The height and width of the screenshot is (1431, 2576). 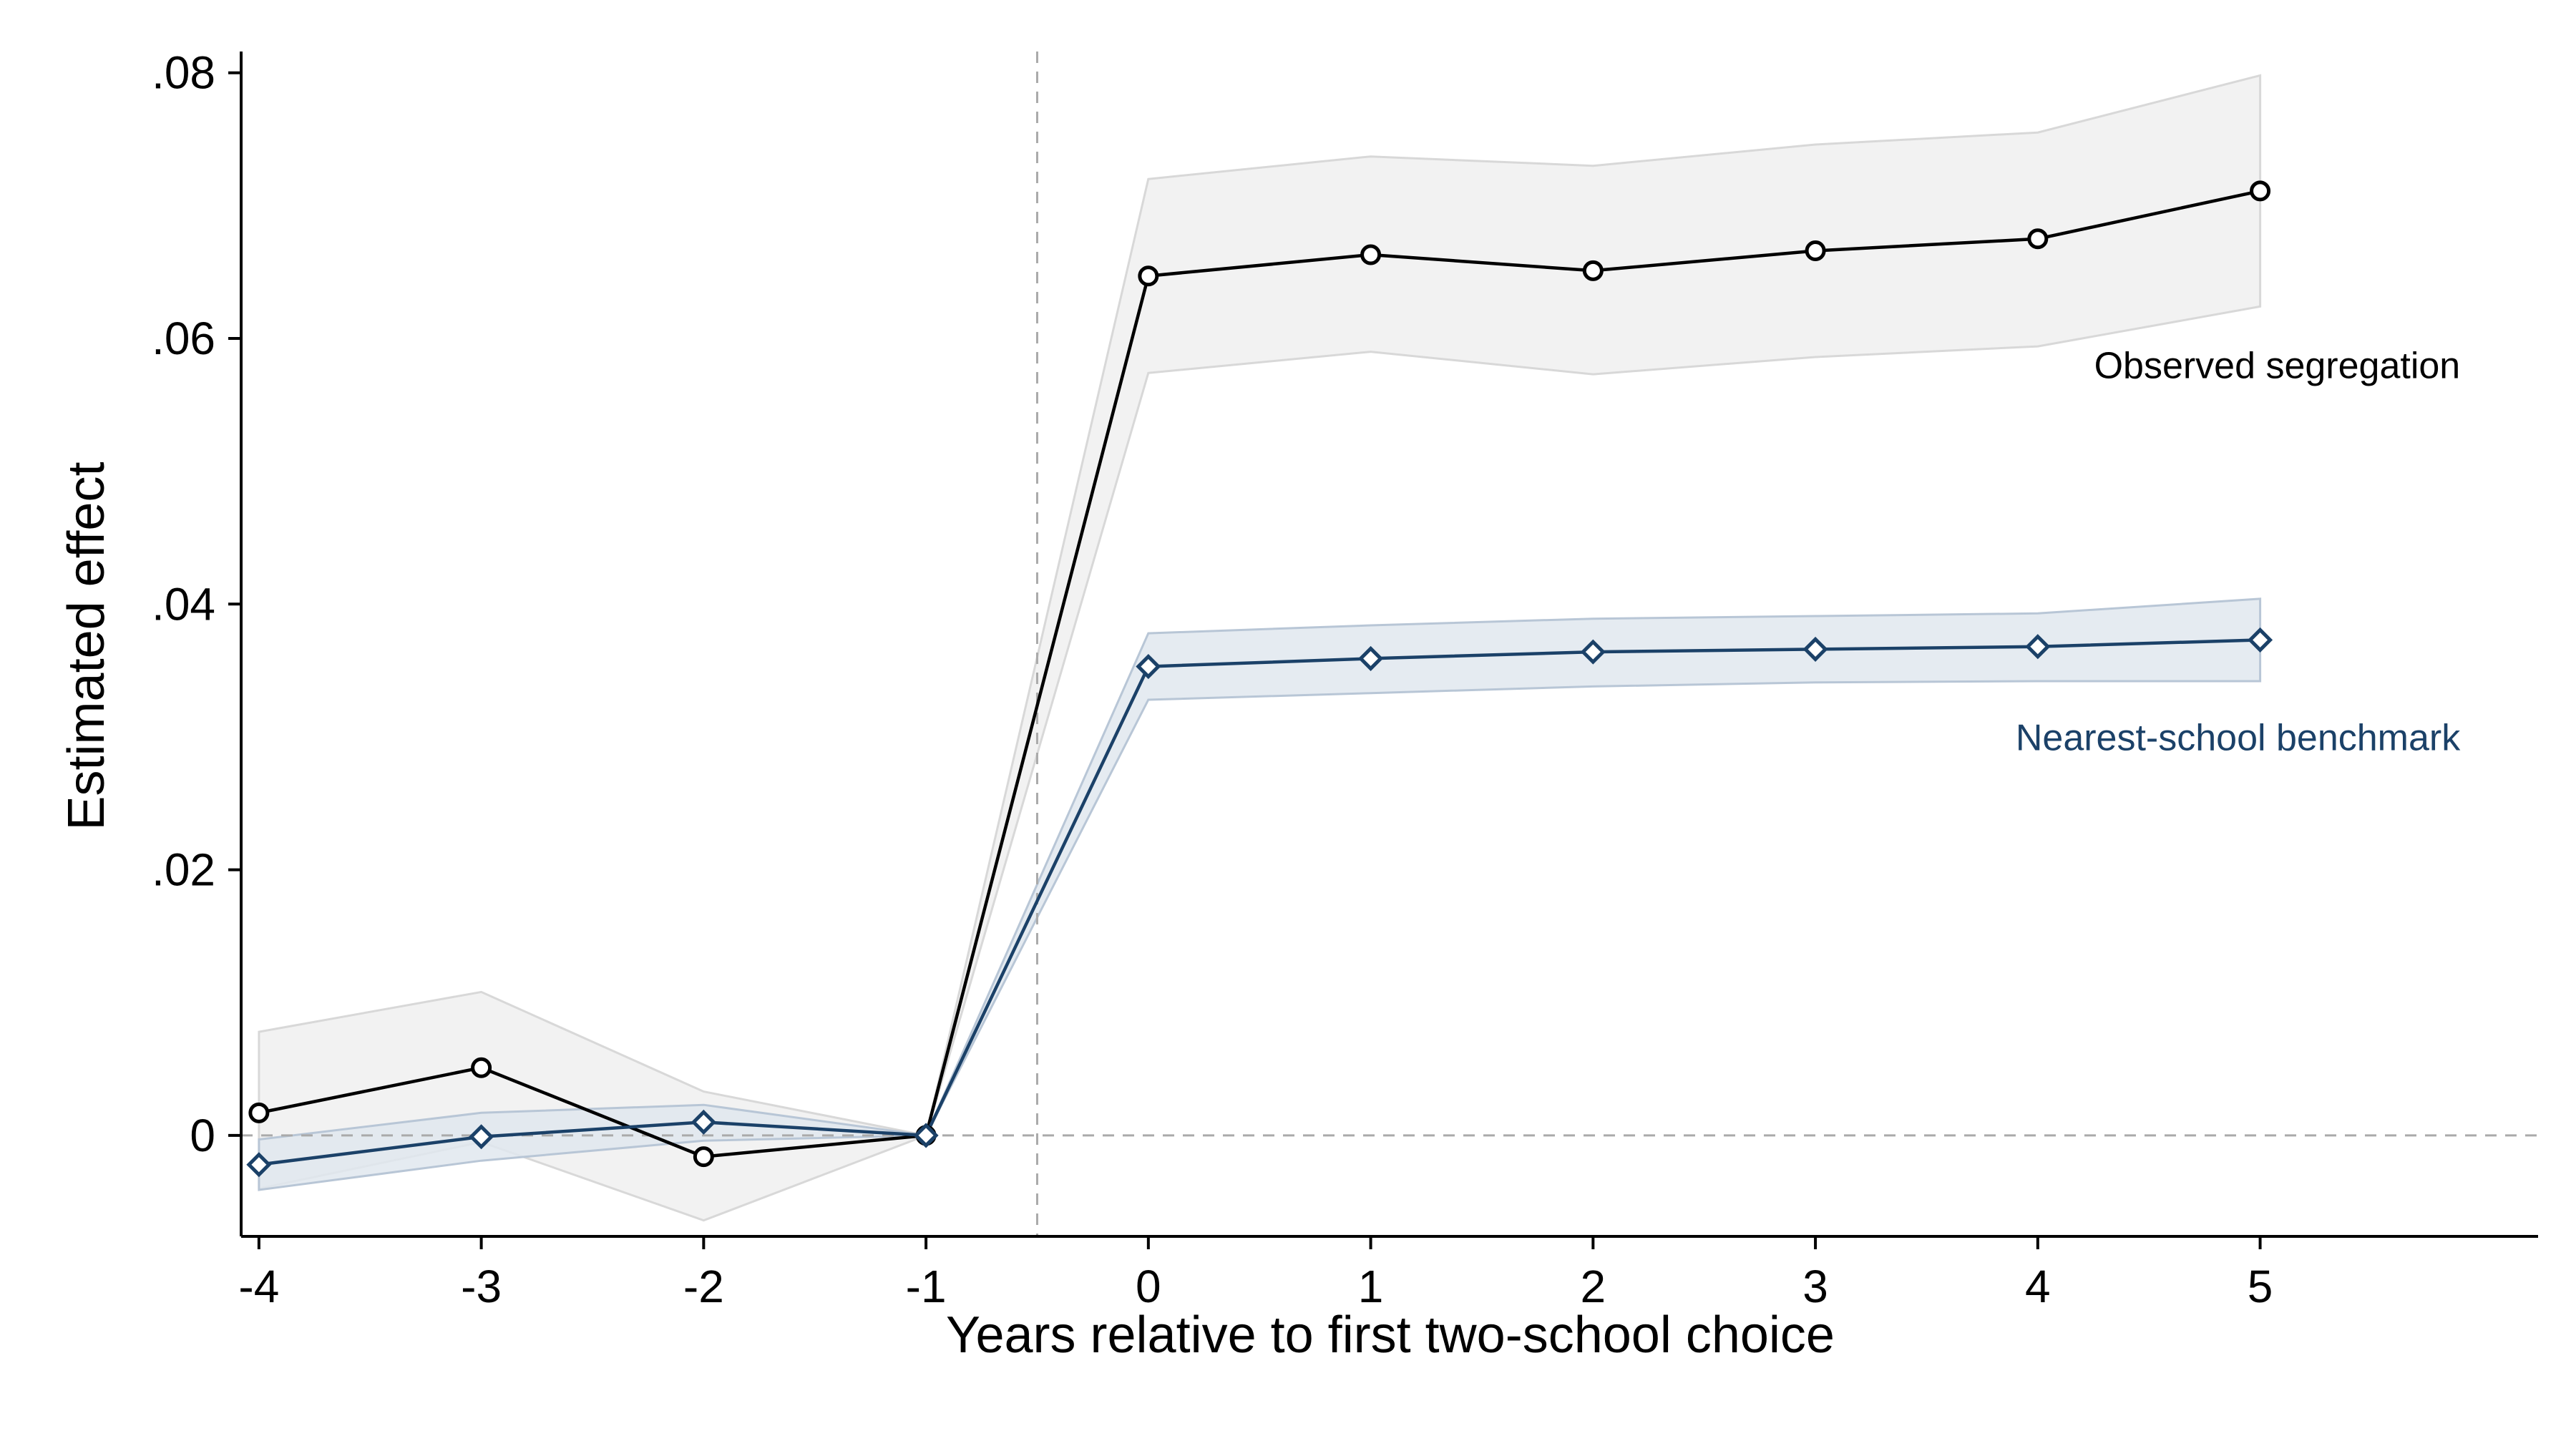 I want to click on x-tick-label: -2, so click(x=703, y=1287).